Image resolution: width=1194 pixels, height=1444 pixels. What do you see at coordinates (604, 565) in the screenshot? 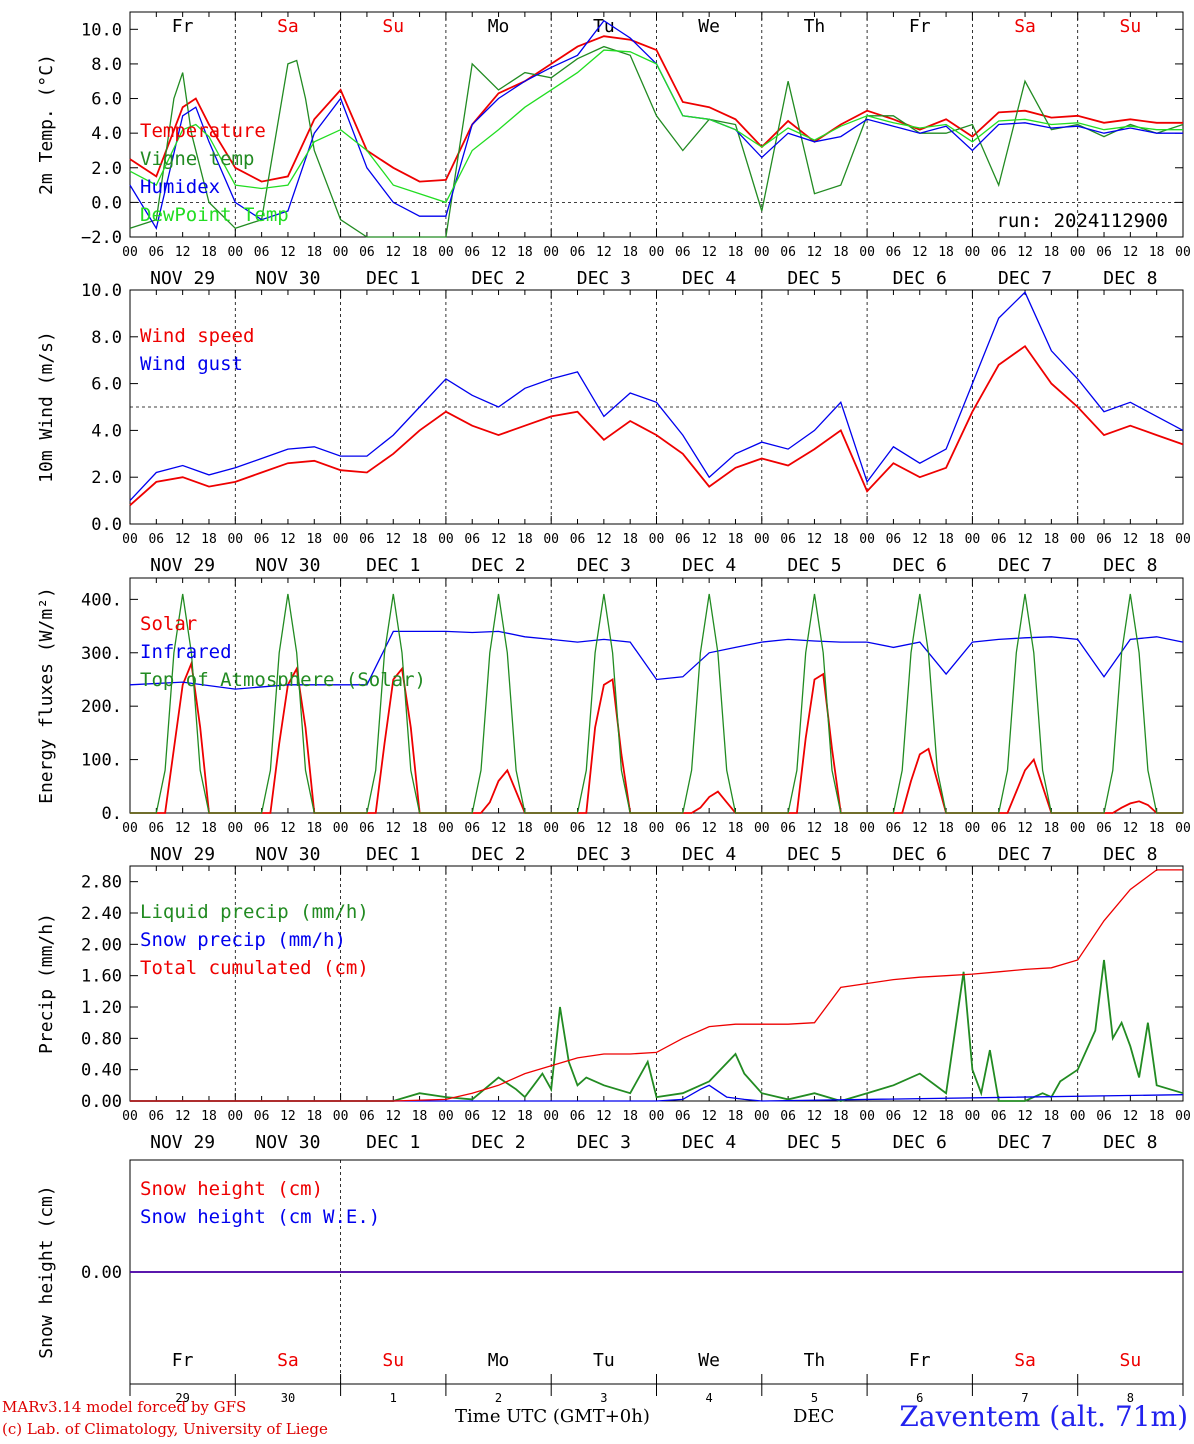
I see `date-label: DEC 3` at bounding box center [604, 565].